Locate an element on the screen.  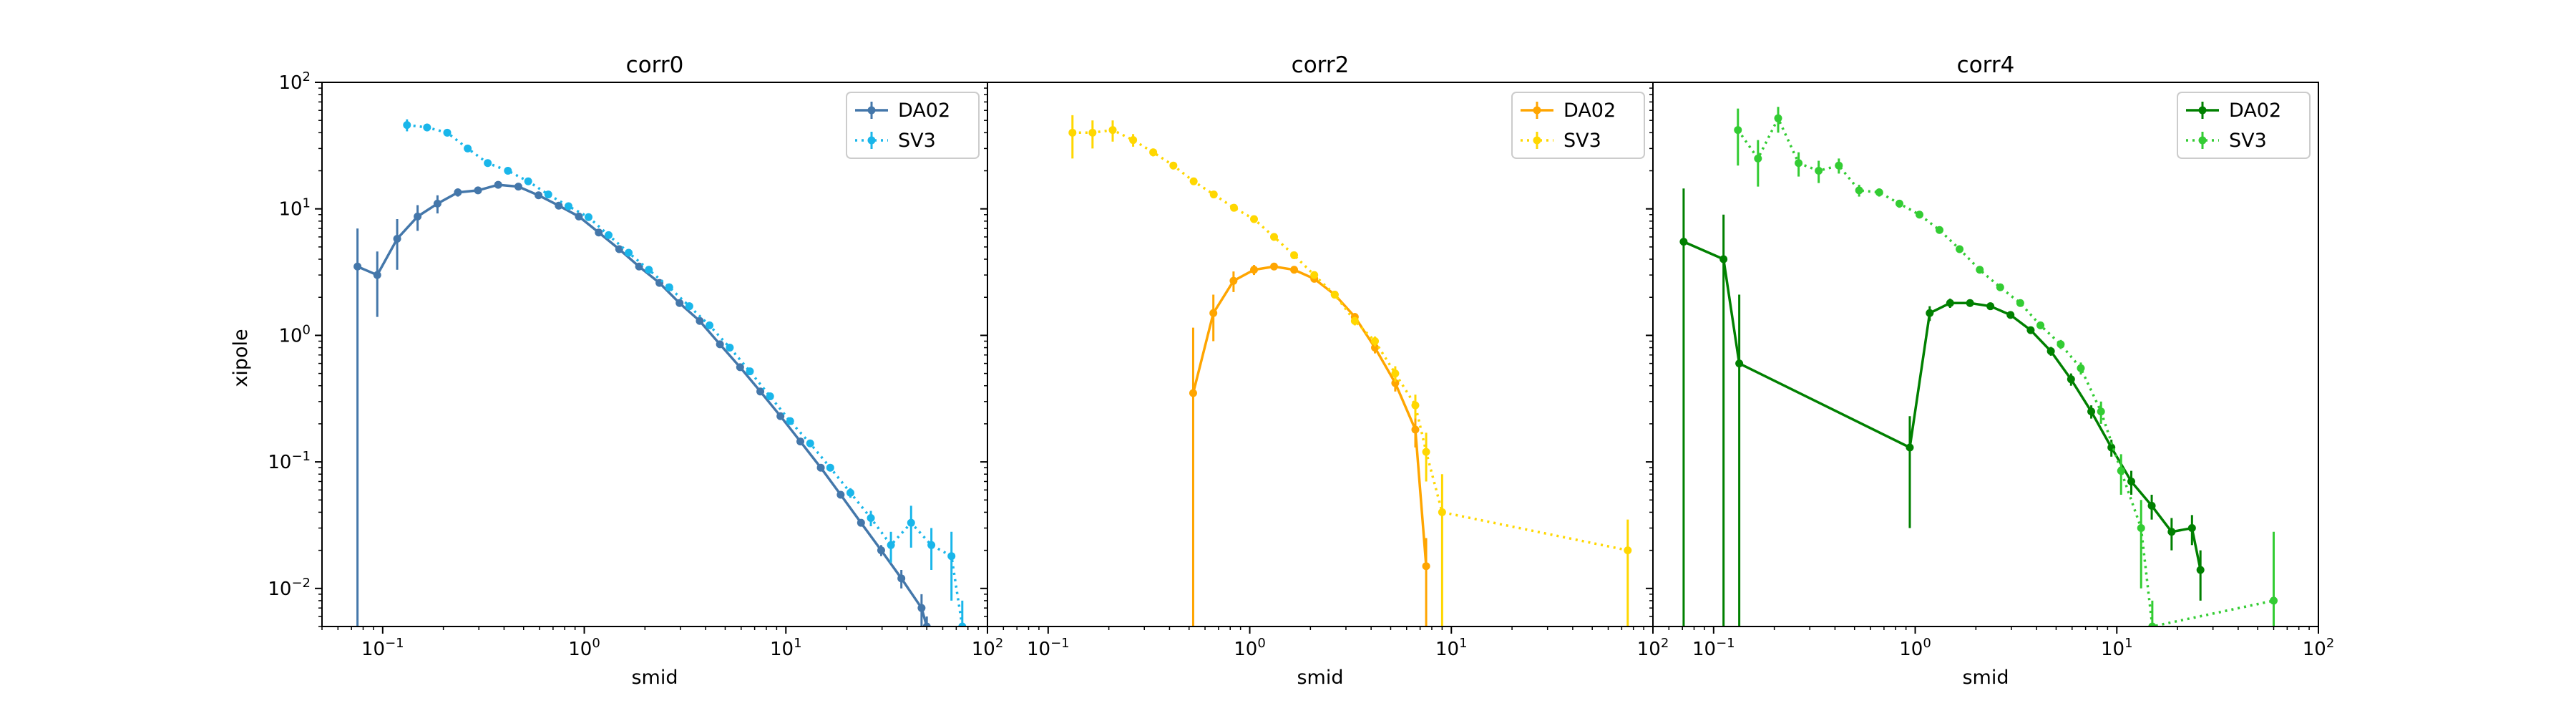
y-axis: 10⁻² 10⁻¹ 10⁰ 10¹ 10² is located at coordinates (295, 348).